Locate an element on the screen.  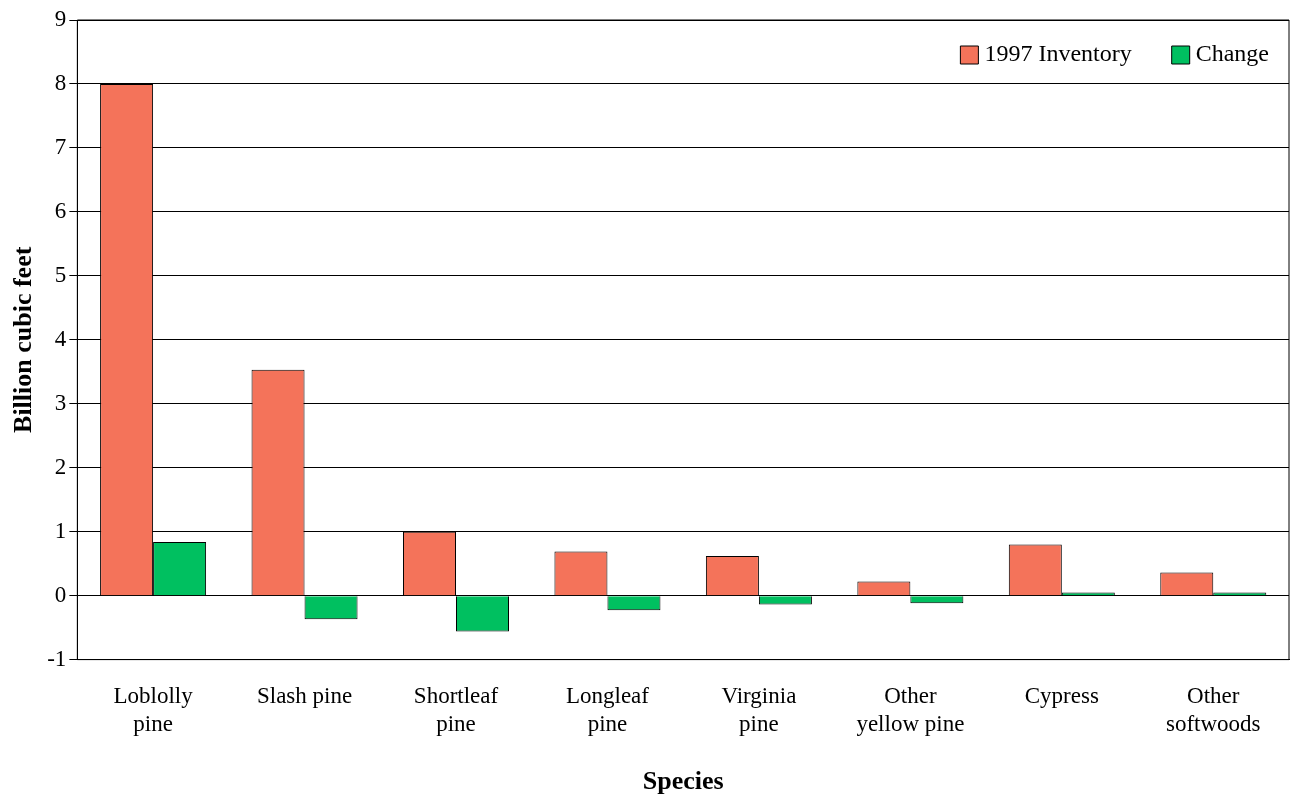
y-tick-label: 4 is located at coordinates (60, 338).